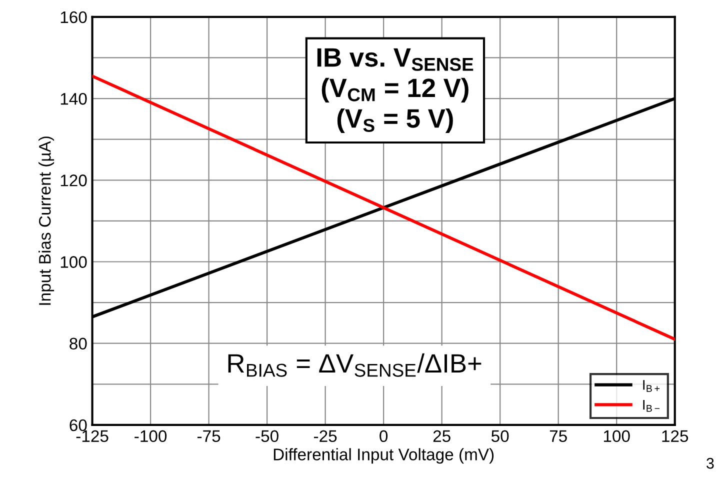 The image size is (721, 484). Describe the element at coordinates (73, 180) in the screenshot. I see `y-tick-label: 120` at that location.